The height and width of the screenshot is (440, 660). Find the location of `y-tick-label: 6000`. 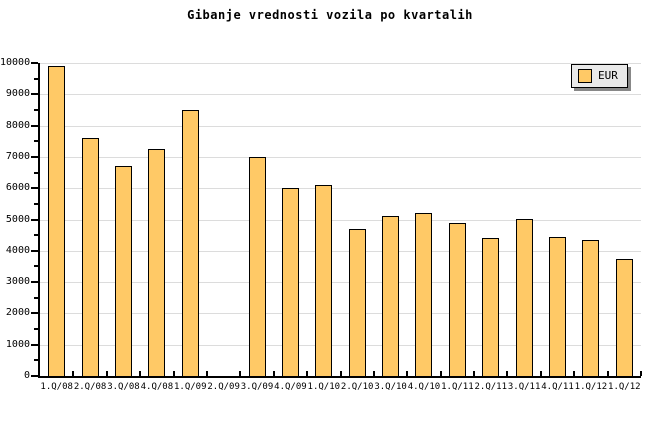

y-tick-label: 6000 is located at coordinates (17, 187).